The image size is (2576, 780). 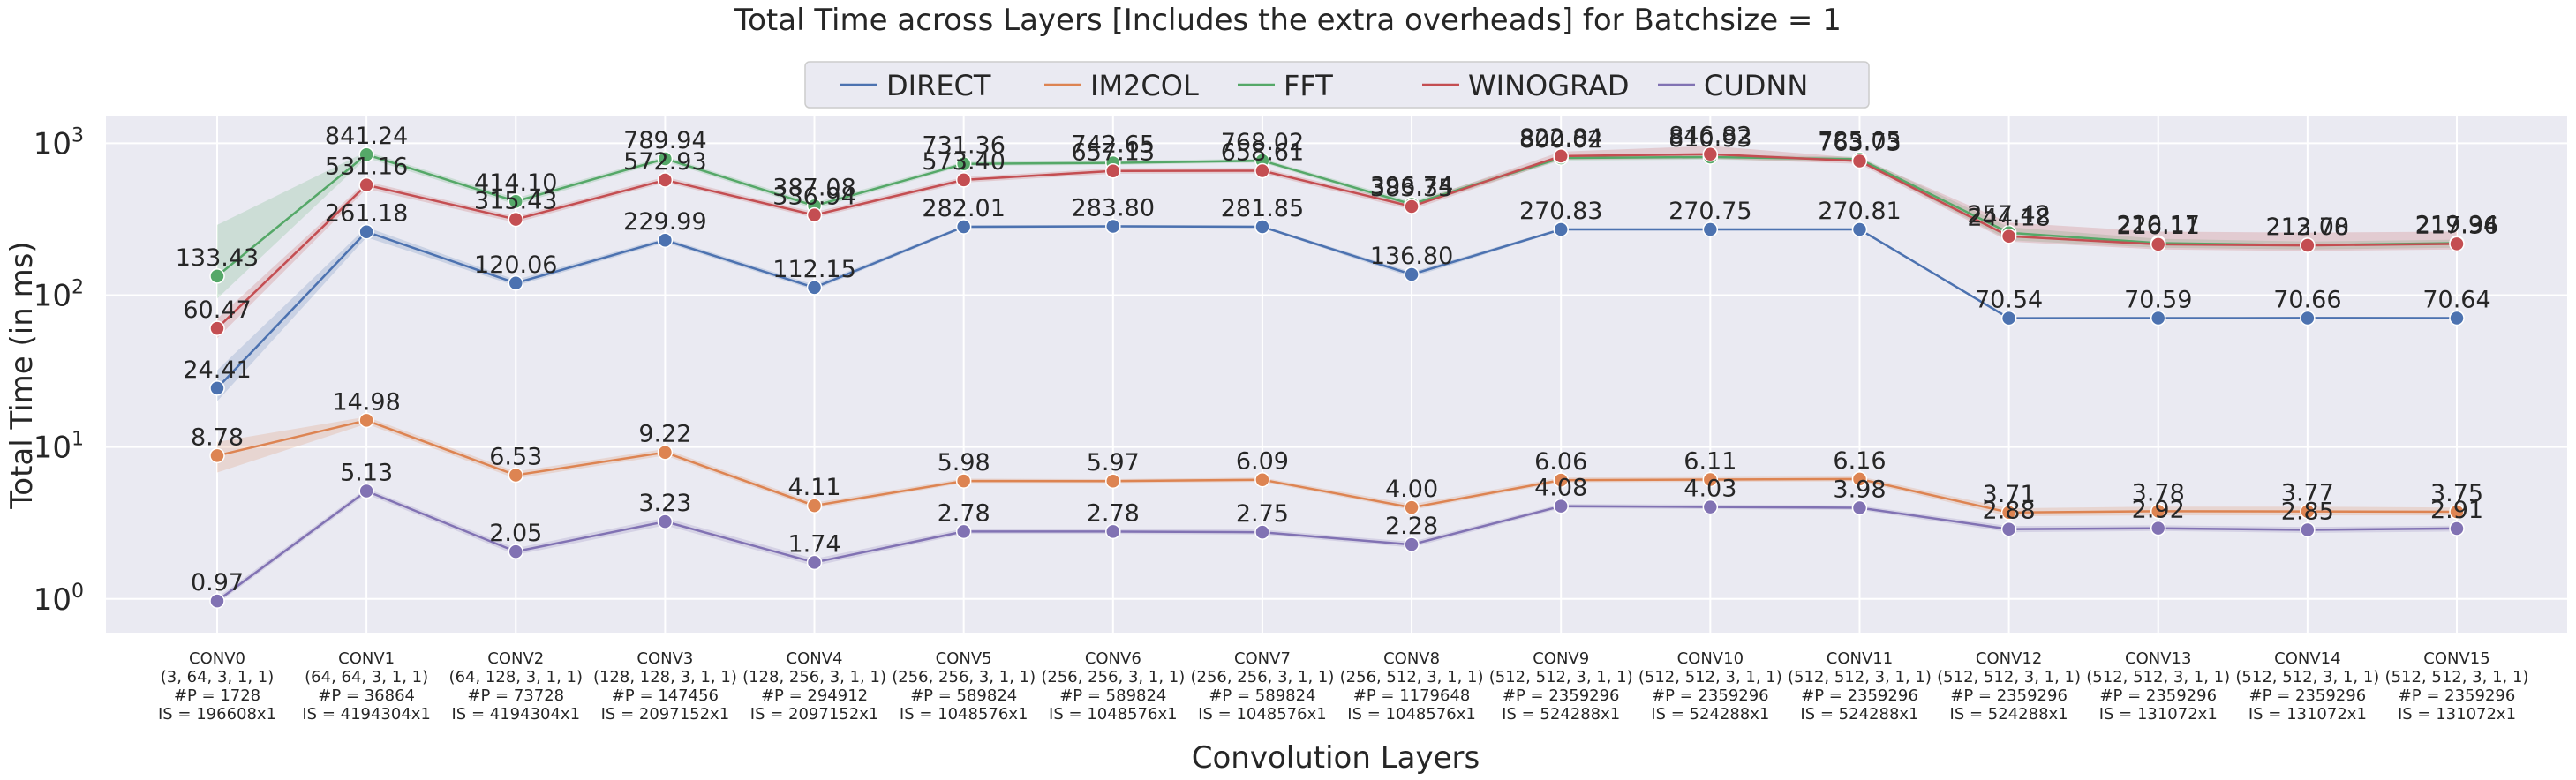 What do you see at coordinates (939, 85) in the screenshot?
I see `direct-legend-label: DIRECT` at bounding box center [939, 85].